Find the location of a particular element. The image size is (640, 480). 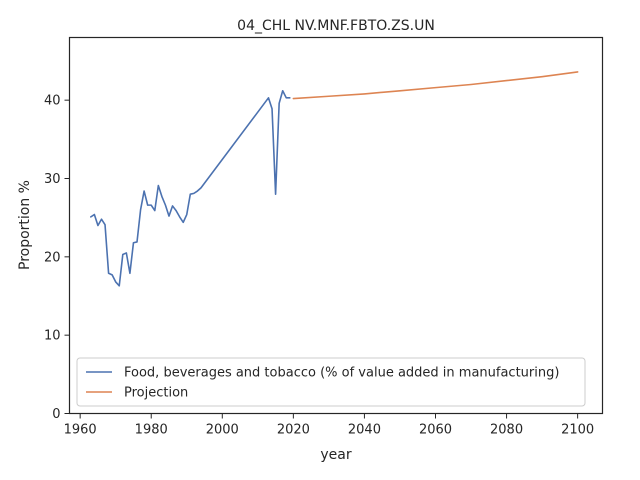

y-axis: 0 10 20 30 40 is located at coordinates (57, 258).